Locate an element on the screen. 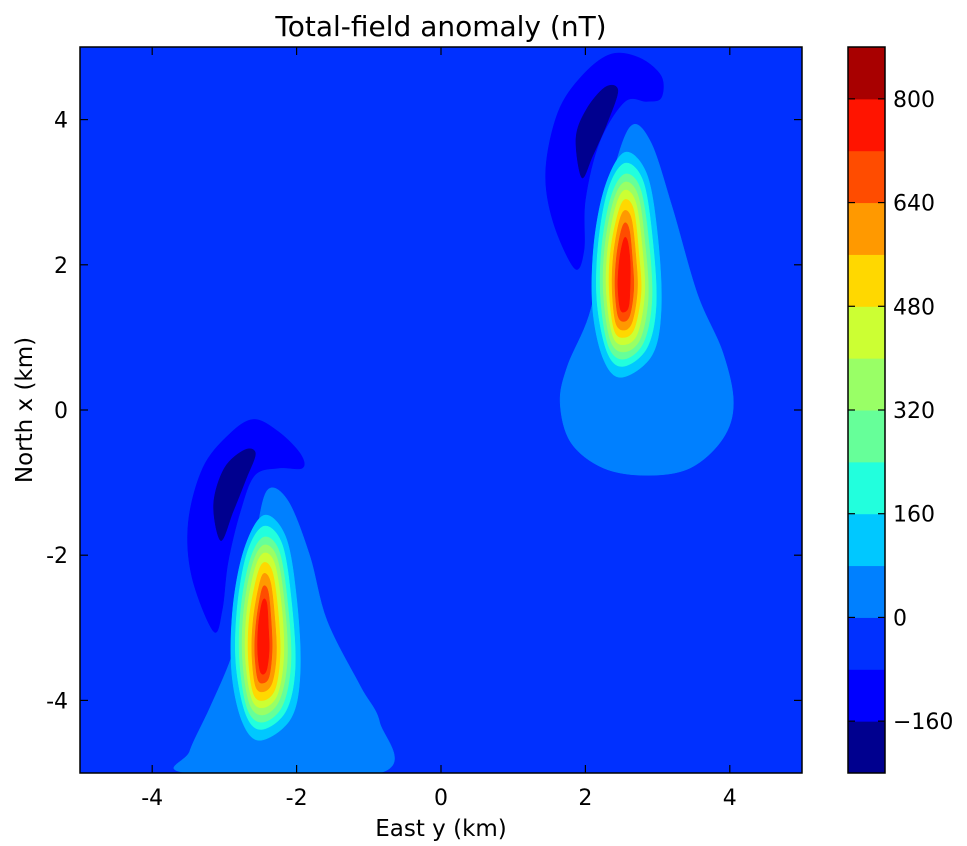  anomaly-1-contour--160-to--80 is located at coordinates (246, 526).